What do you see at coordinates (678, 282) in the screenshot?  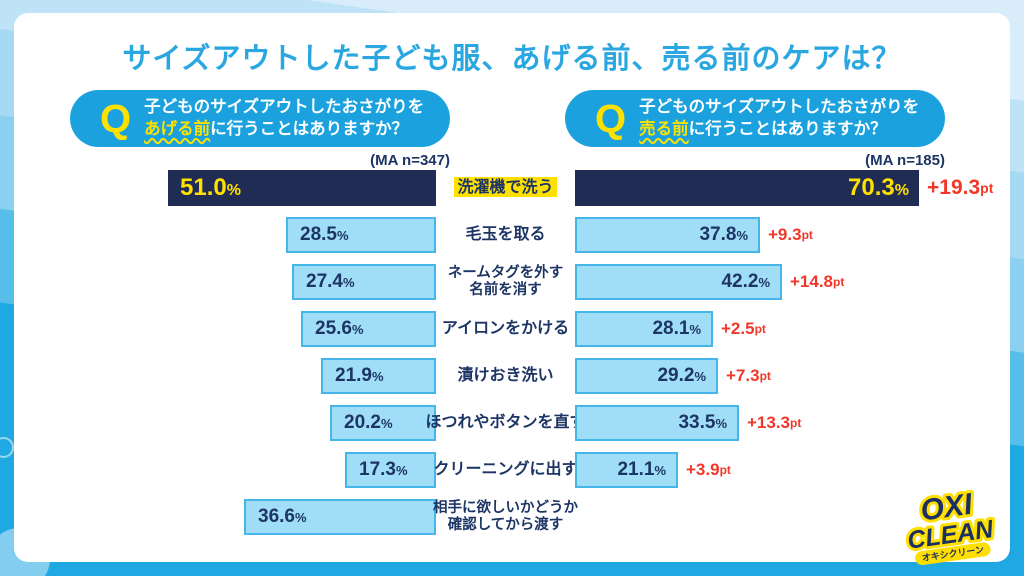 I see `right-bar: 42.2%` at bounding box center [678, 282].